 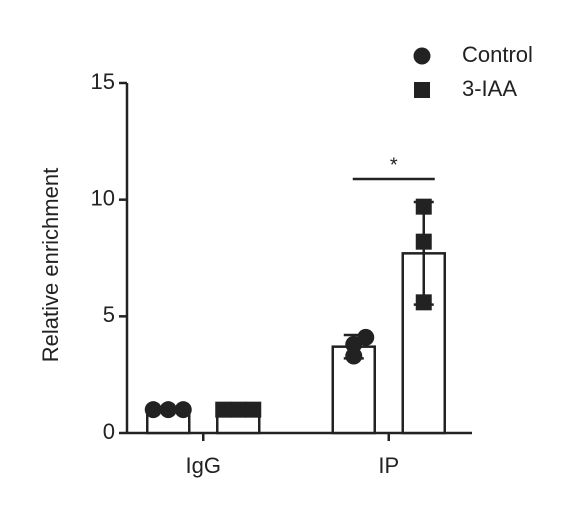 I want to click on y-tick-label: 0, so click(x=109, y=431).